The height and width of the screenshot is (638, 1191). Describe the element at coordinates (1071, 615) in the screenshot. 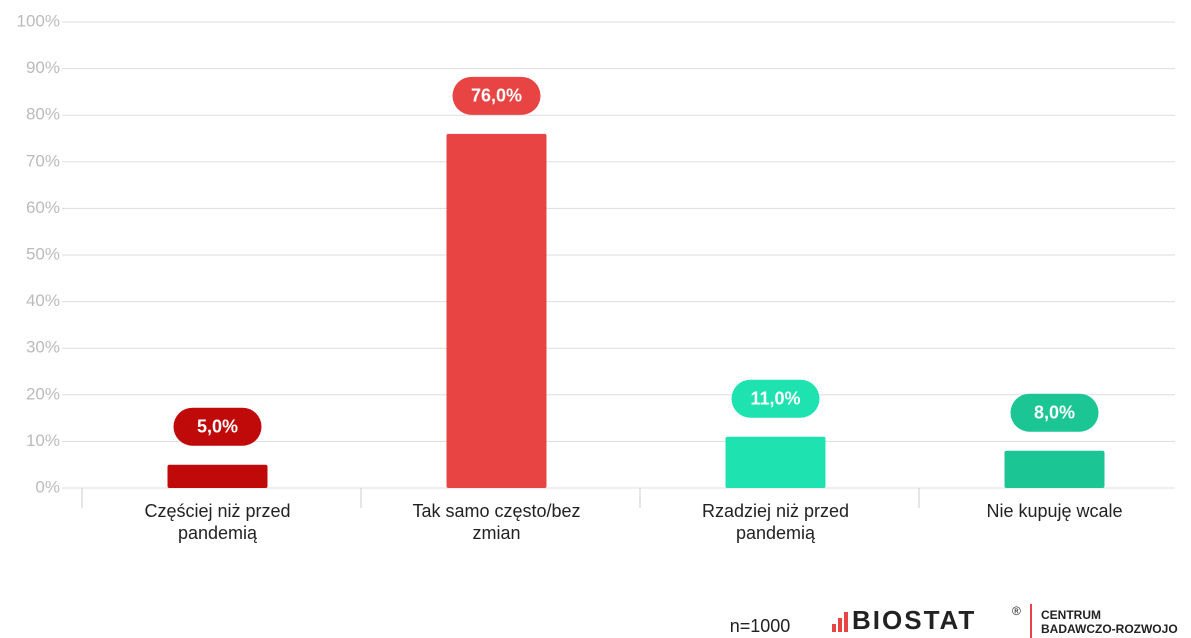

I see `logo-center-1: CENTRUM` at that location.